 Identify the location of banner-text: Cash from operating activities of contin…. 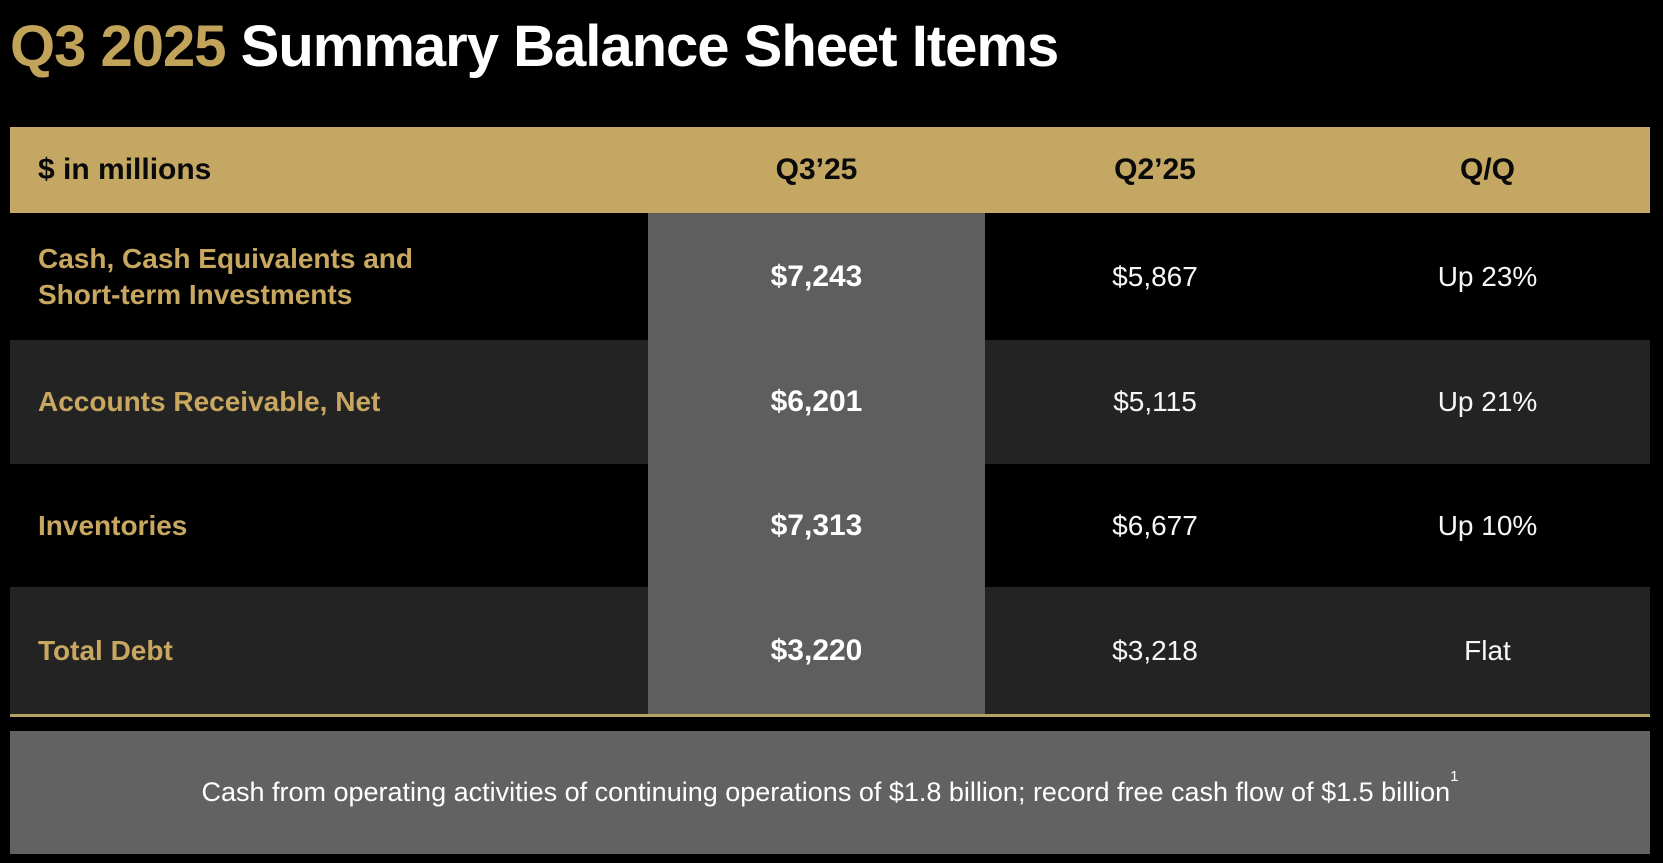
(830, 787).